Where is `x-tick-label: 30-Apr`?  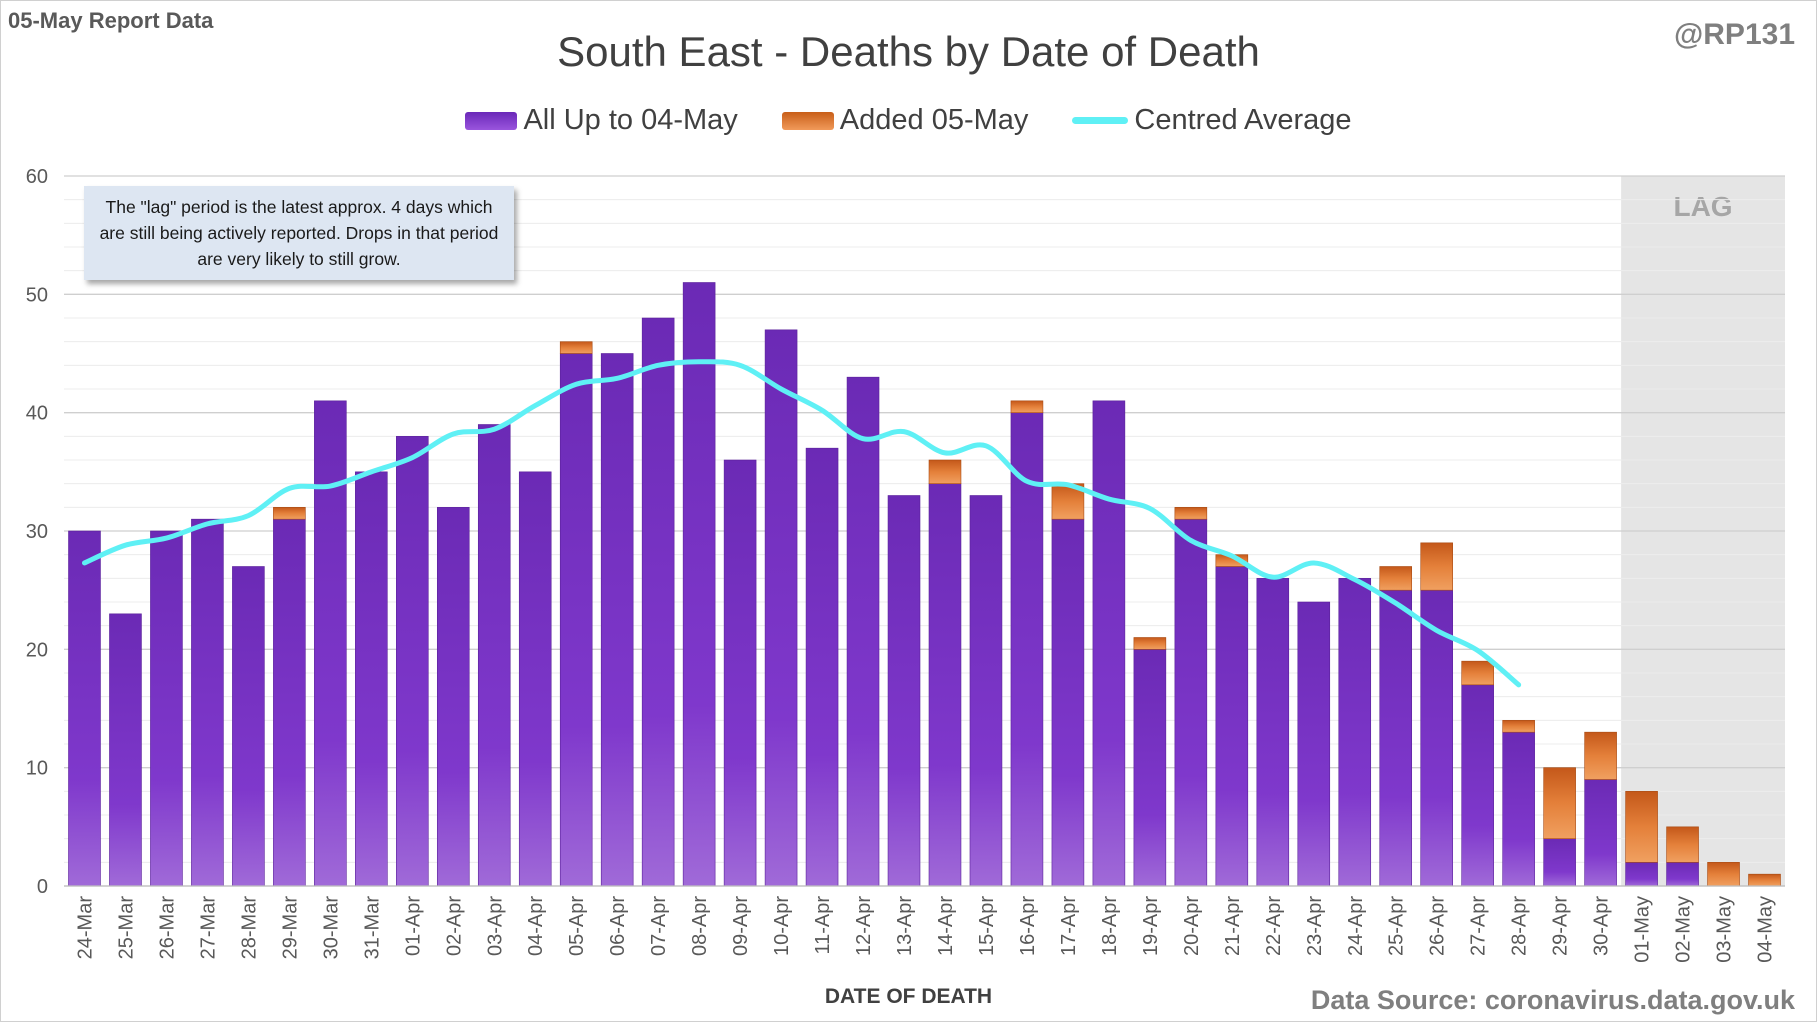 x-tick-label: 30-Apr is located at coordinates (1602, 926).